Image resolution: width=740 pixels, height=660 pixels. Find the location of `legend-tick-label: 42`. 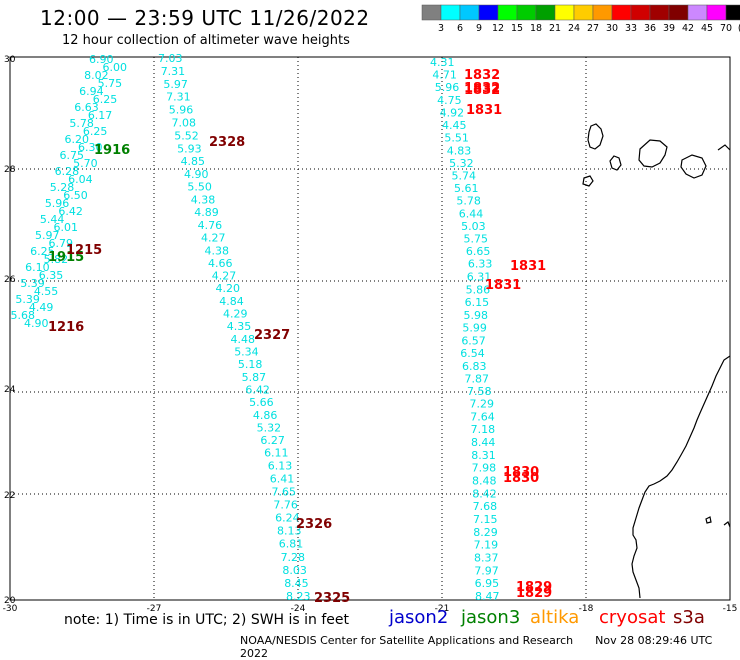

legend-tick-label: 42 is located at coordinates (688, 28).